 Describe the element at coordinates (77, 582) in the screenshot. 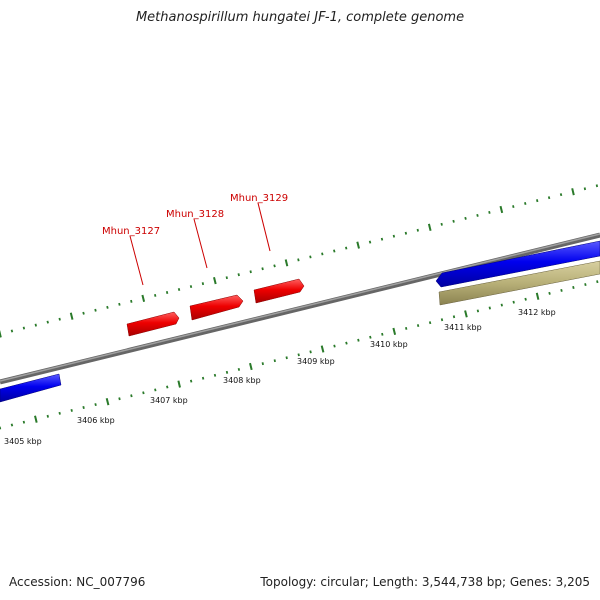

I see `accession-text: Accession: NC_007796` at that location.